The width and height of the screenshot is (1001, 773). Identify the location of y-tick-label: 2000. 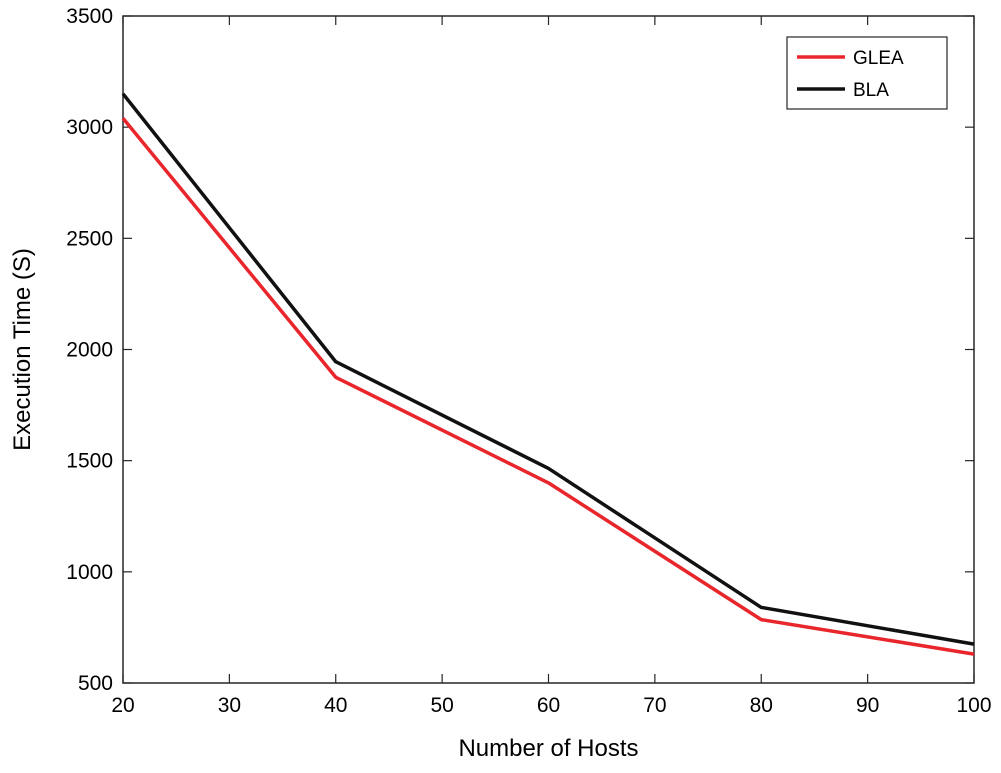
(89, 350).